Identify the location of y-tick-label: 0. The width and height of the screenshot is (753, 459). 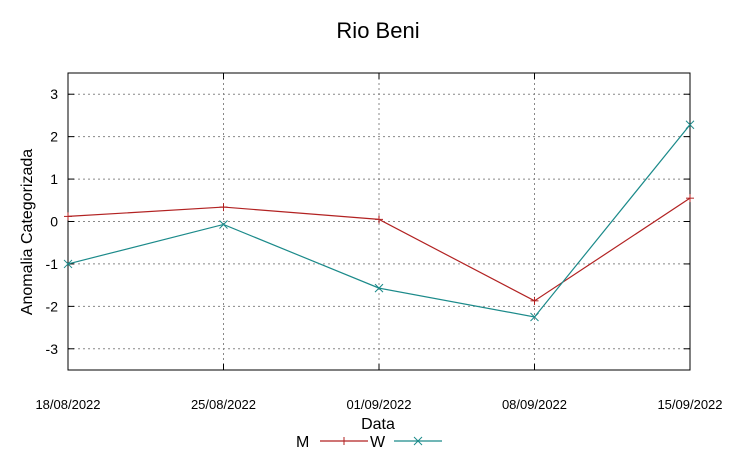
(54, 222).